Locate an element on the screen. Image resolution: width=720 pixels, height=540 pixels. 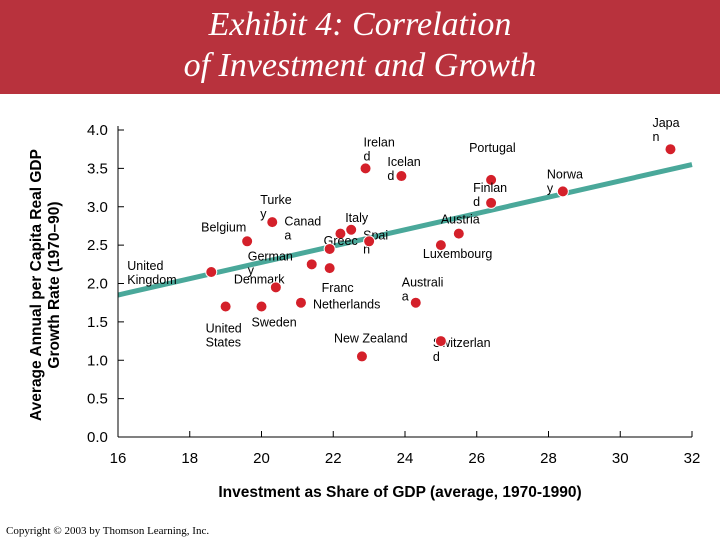
point-label: Norwa y is located at coordinates (565, 181).